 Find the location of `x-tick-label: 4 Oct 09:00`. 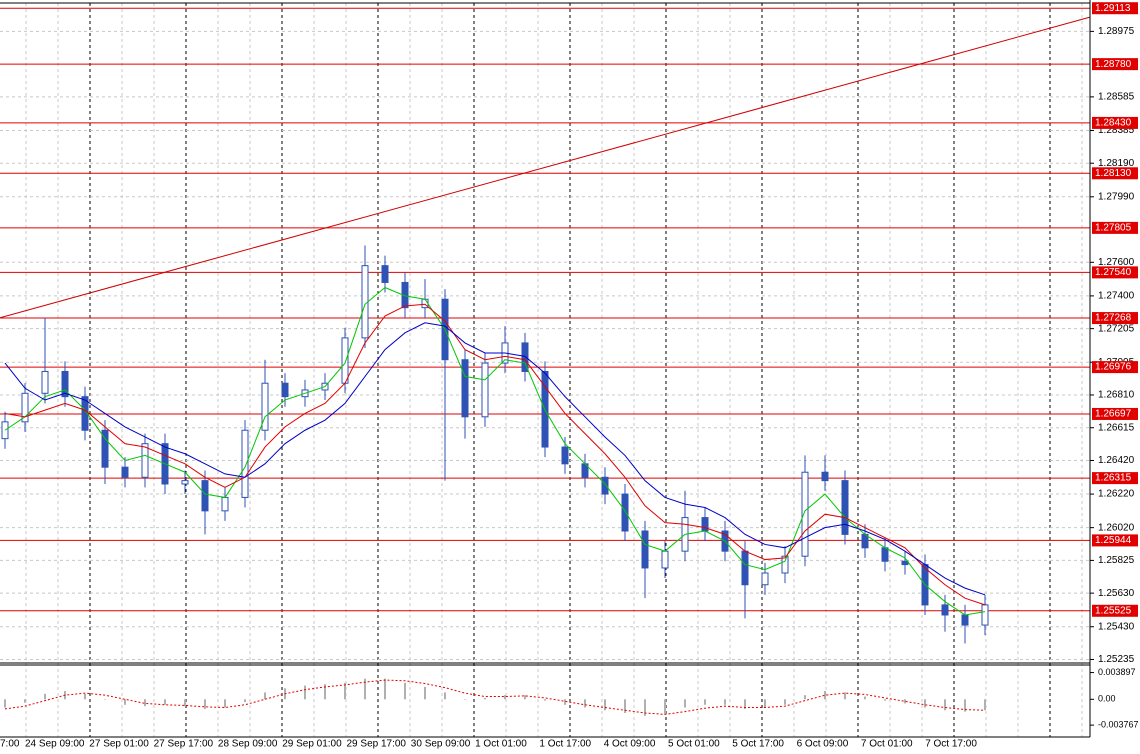

x-tick-label: 4 Oct 09:00 is located at coordinates (630, 744).